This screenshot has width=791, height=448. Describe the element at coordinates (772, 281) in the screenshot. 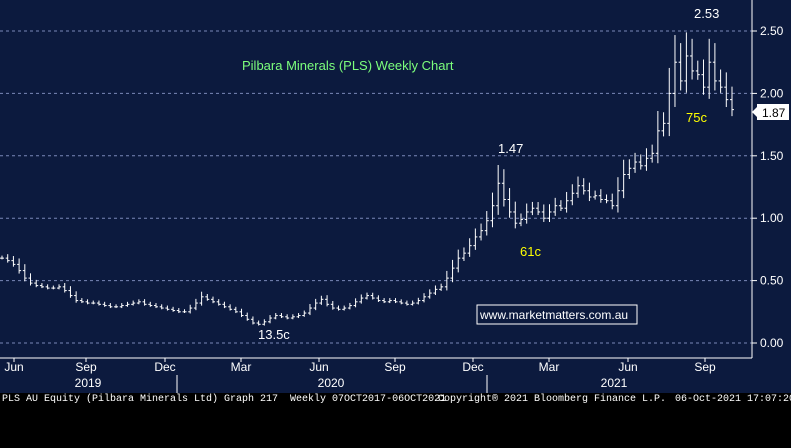

I see `y-tick-label: 0.50` at that location.